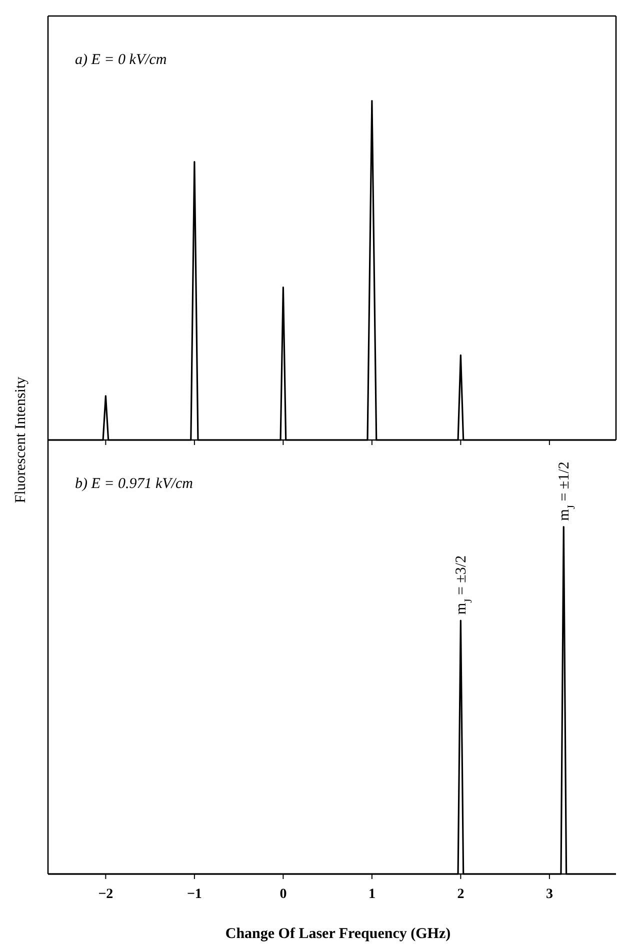 The image size is (626, 950). Describe the element at coordinates (106, 894) in the screenshot. I see `x-tick-label: −2` at that location.